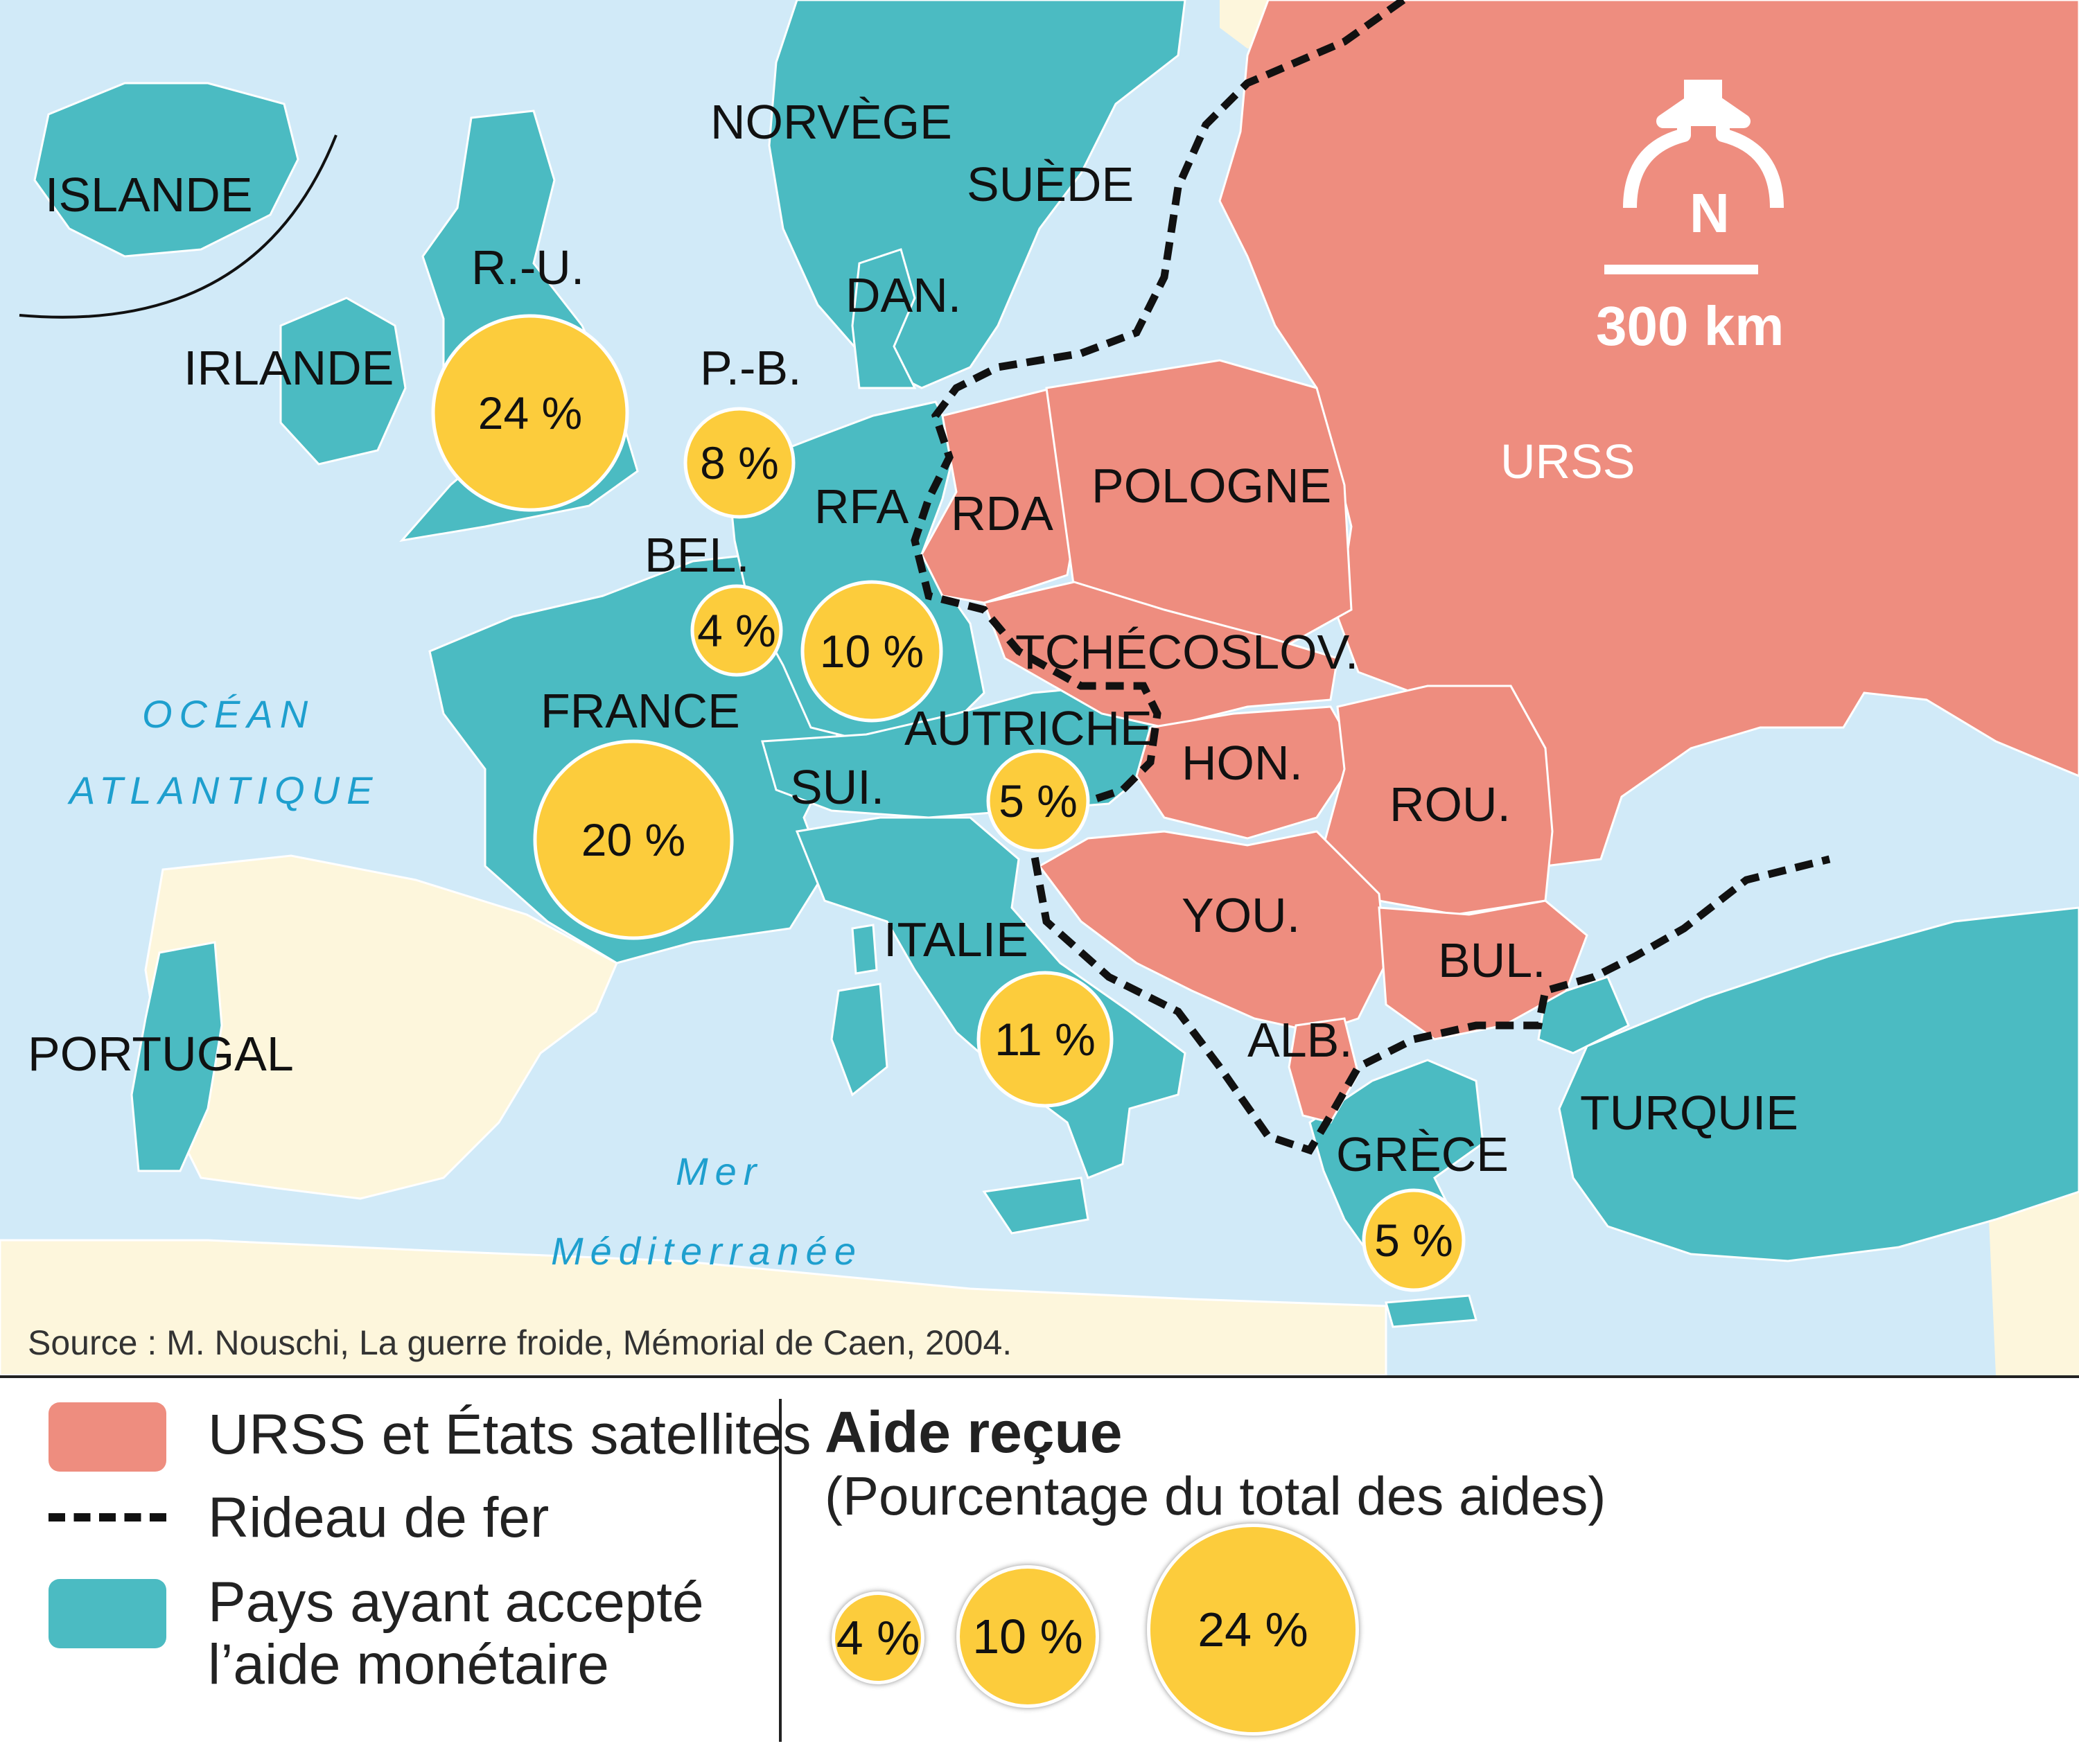  I want to click on north-arrow: N, so click(1703, 162).